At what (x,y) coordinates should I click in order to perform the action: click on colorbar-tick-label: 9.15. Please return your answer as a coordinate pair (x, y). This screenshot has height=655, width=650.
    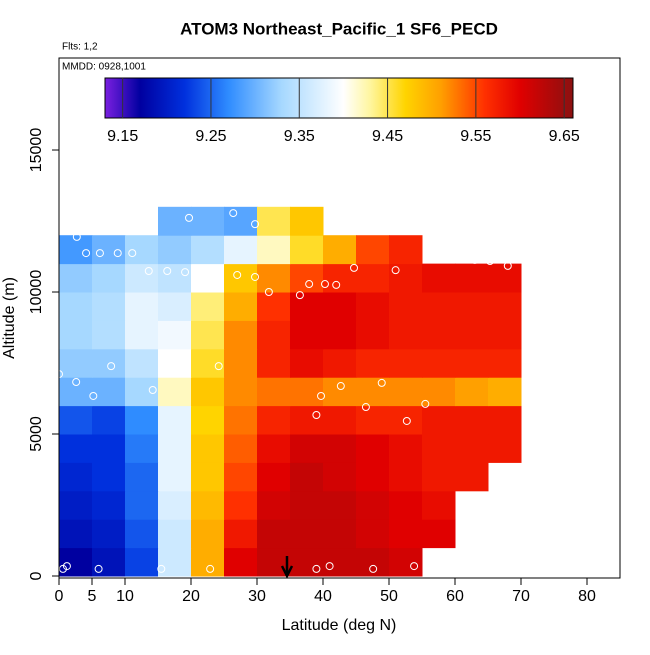
    Looking at the image, I should click on (122, 136).